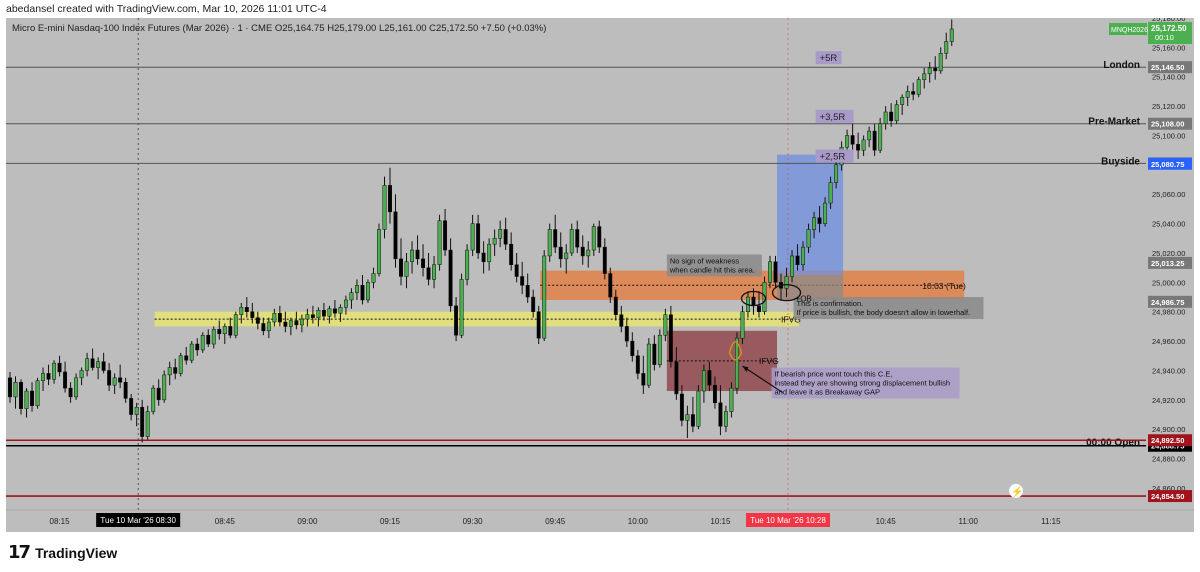 This screenshot has width=1200, height=572. Describe the element at coordinates (1016, 490) in the screenshot. I see `lightning-icon` at that location.